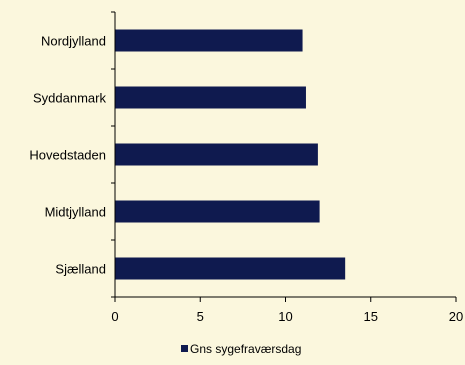 The image size is (465, 365). Describe the element at coordinates (114, 316) in the screenshot. I see `x-tick-label: 0` at that location.